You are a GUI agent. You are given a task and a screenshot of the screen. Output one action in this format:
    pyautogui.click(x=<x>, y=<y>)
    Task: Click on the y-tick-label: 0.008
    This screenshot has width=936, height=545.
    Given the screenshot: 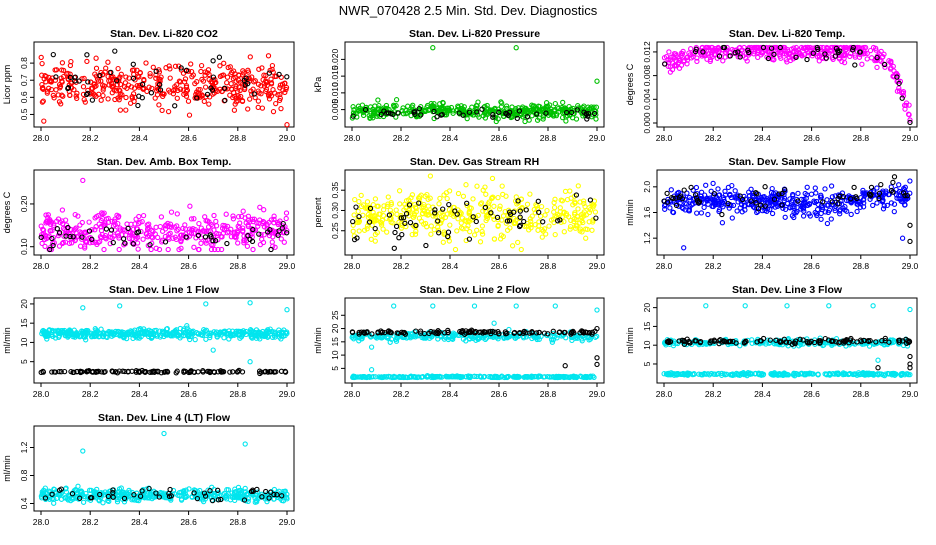 What is the action you would take?
    pyautogui.click(x=647, y=76)
    